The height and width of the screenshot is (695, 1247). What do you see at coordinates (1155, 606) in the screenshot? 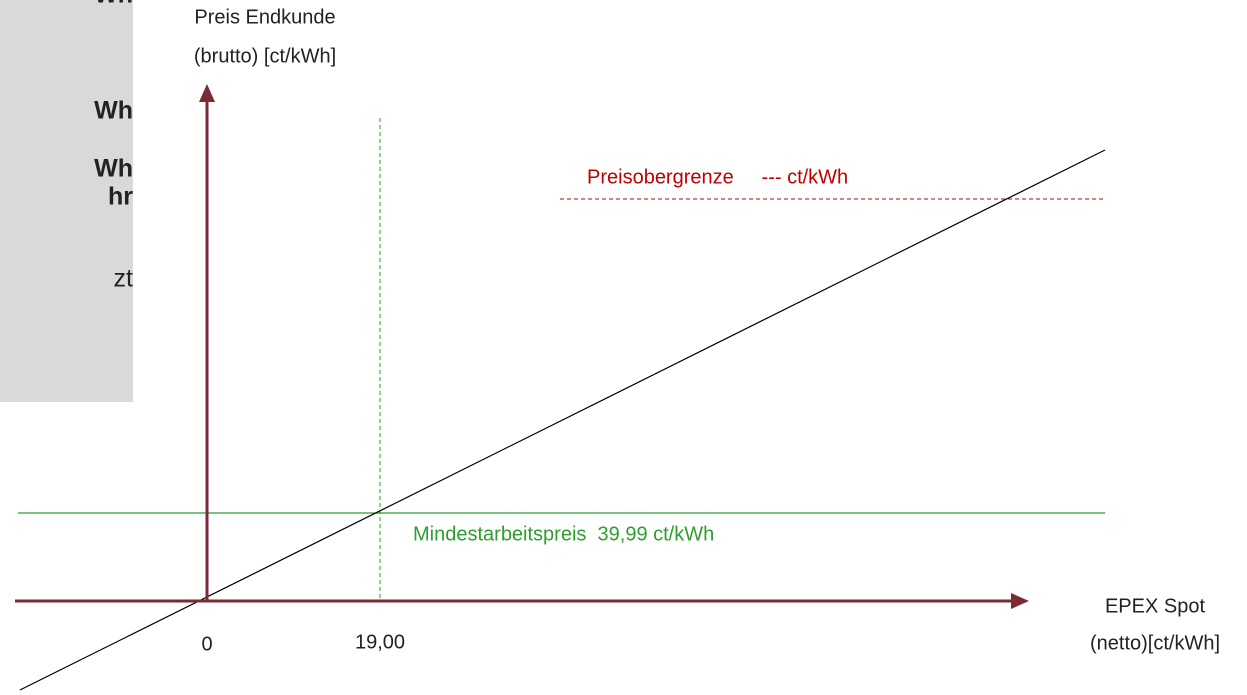
I see `x-axis-label: EPEX Spot` at bounding box center [1155, 606].